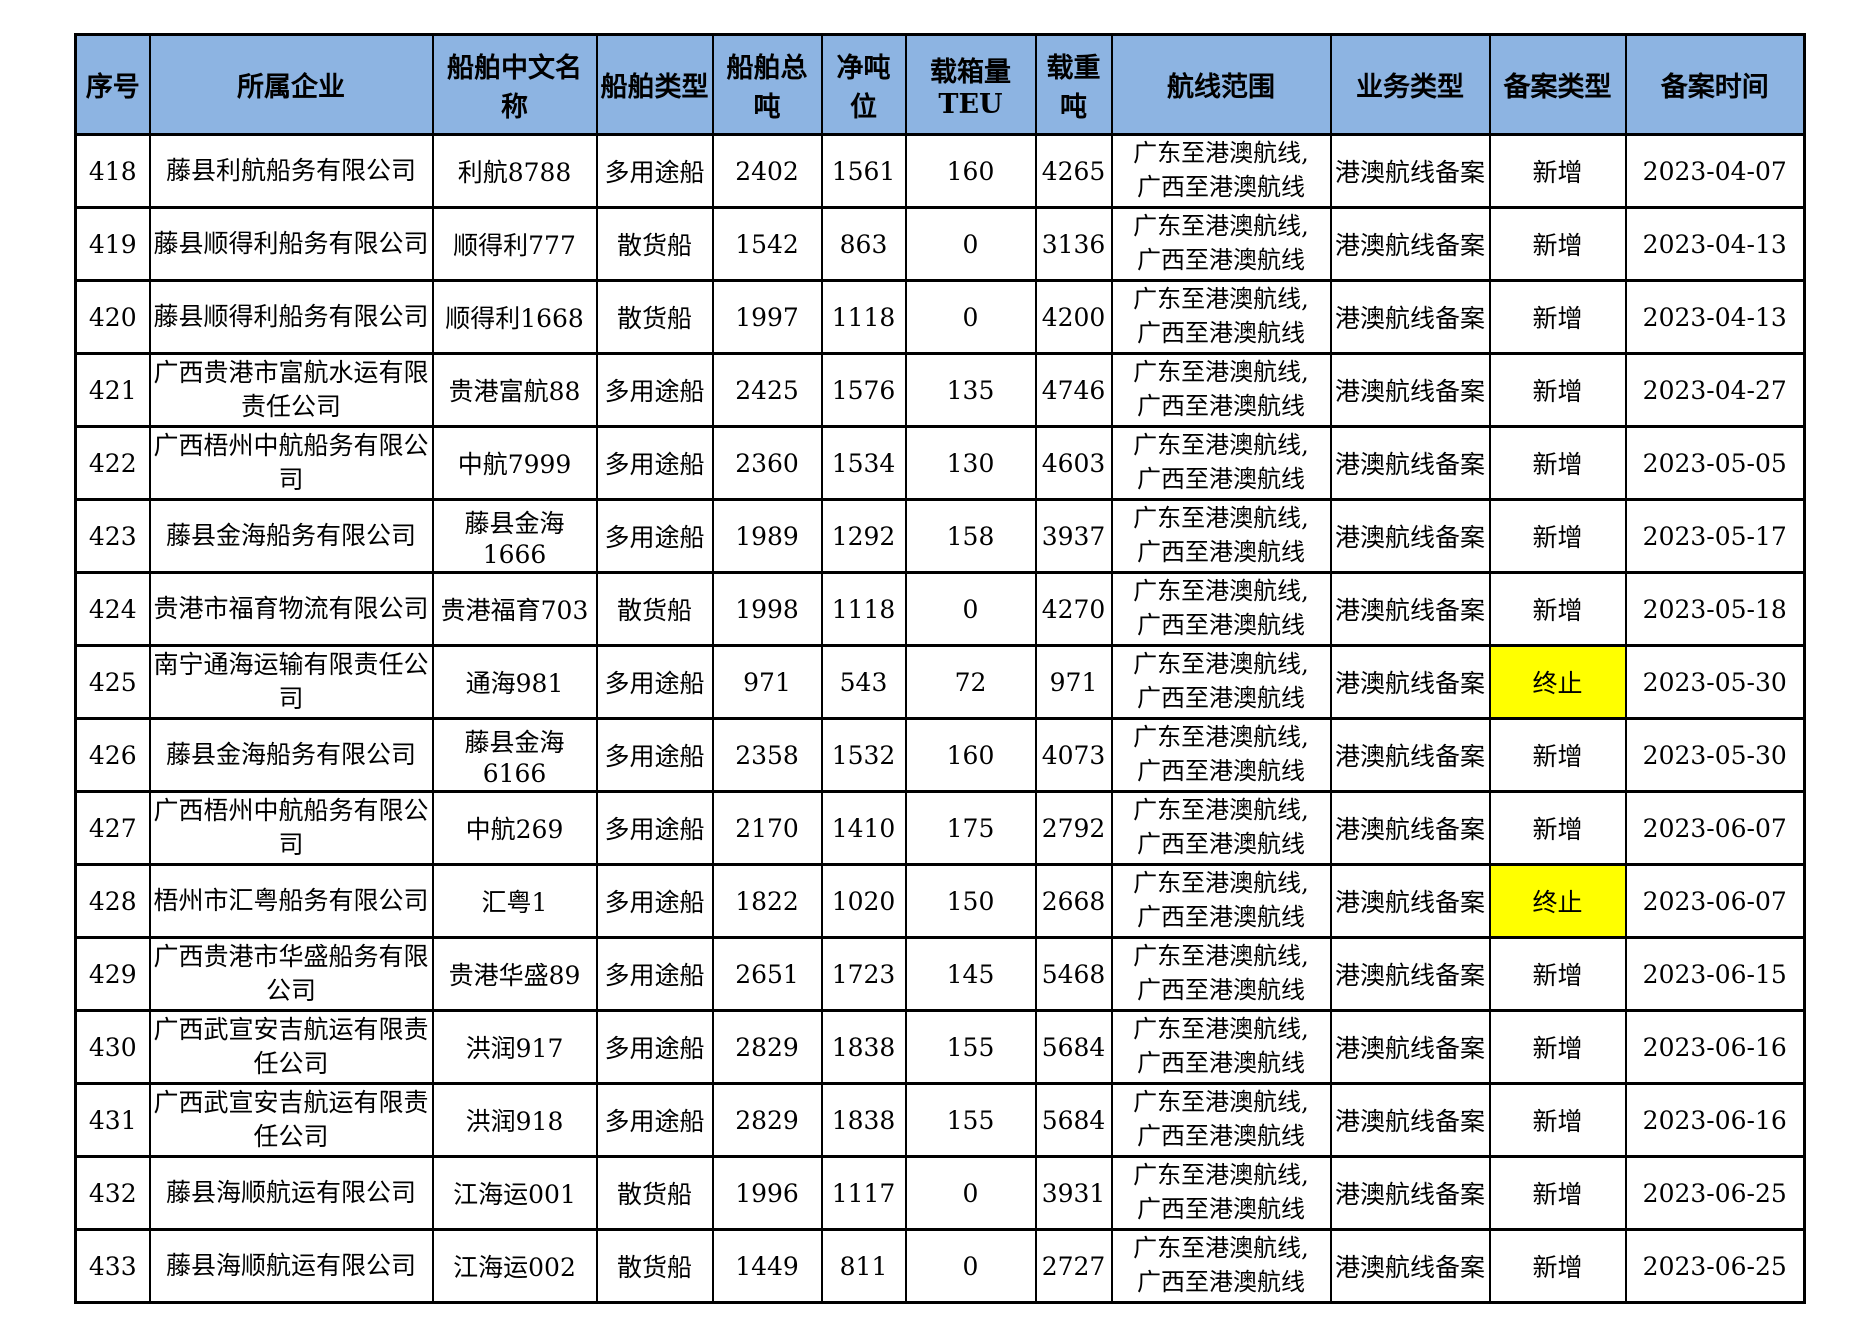 This screenshot has height=1323, width=1870. I want to click on column-header-net_tonnage: 净吨位, so click(863, 84).